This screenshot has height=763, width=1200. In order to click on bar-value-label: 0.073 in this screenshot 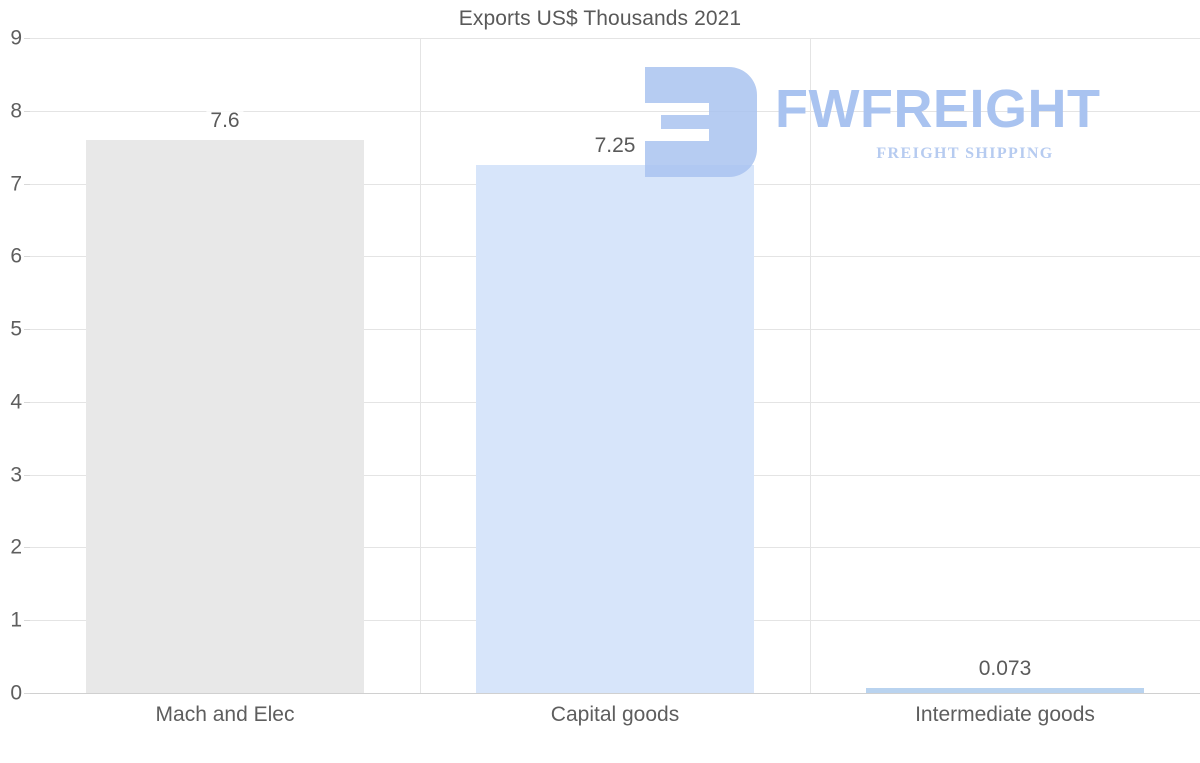, I will do `click(1005, 668)`.